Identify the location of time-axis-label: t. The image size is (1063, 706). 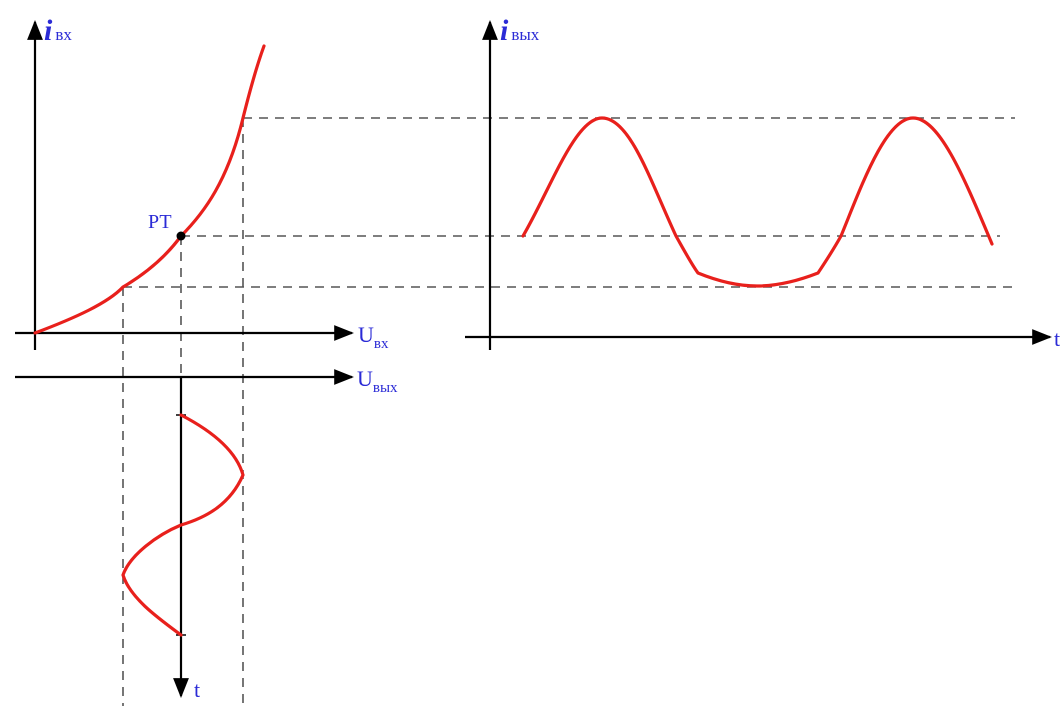
(197, 689).